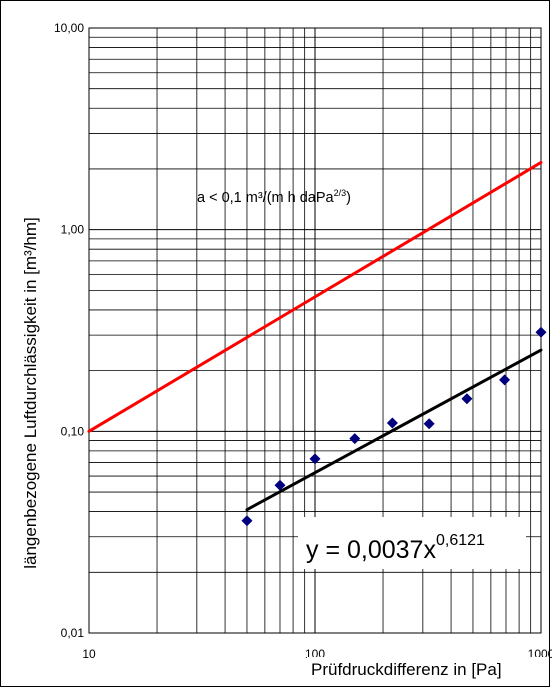 The width and height of the screenshot is (552, 690). I want to click on equation-box: y = 0,0037x0,6121, so click(412, 543).